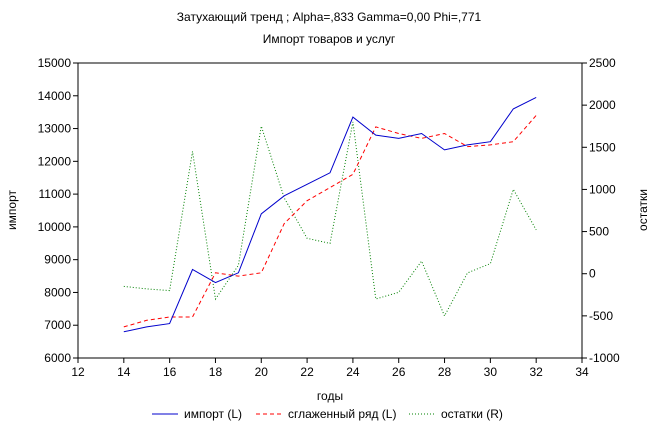 The image size is (658, 434). I want to click on x-tick-label: 14, so click(124, 372).